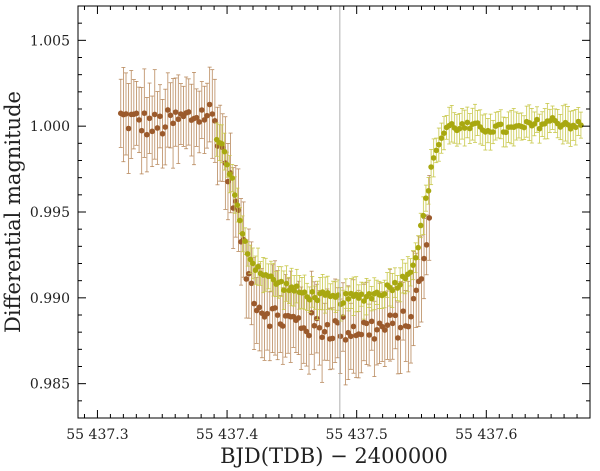 Image resolution: width=600 pixels, height=471 pixels. Describe the element at coordinates (334, 456) in the screenshot. I see `x-axis-label: BJD(TDB) − 2400000` at that location.